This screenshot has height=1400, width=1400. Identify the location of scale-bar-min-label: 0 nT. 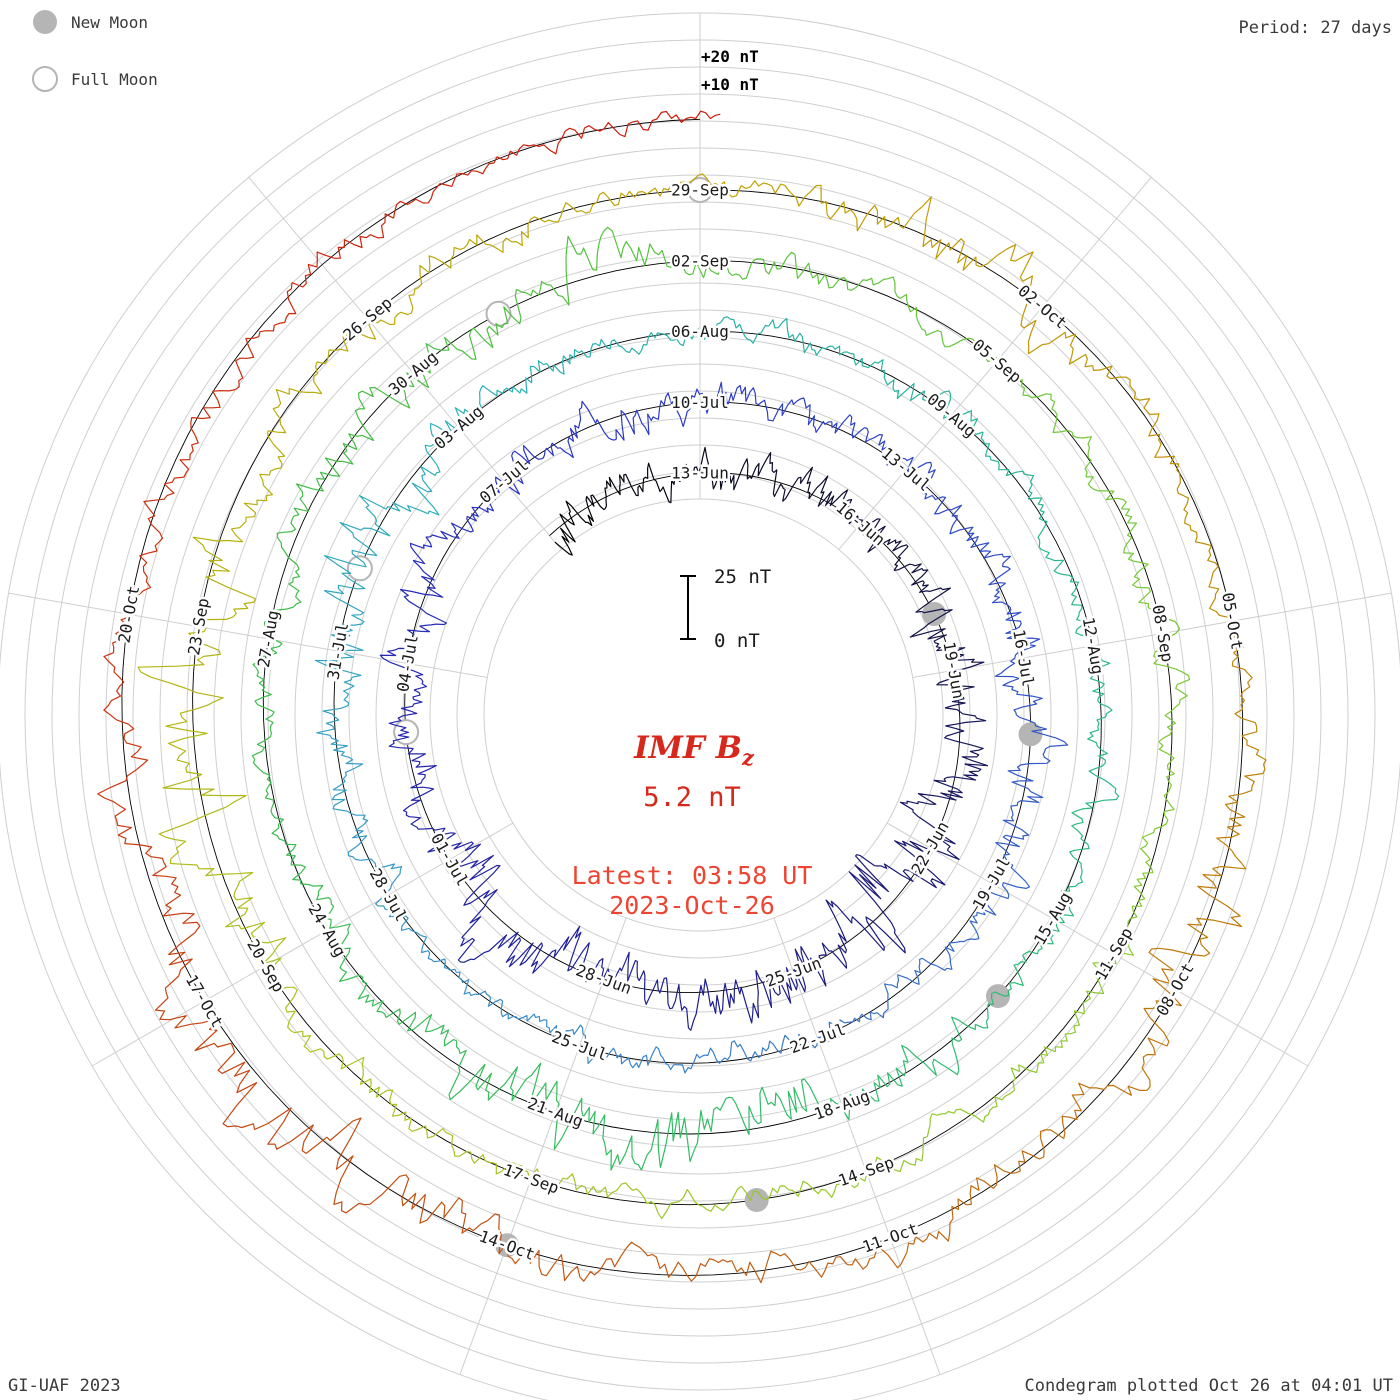
(737, 641).